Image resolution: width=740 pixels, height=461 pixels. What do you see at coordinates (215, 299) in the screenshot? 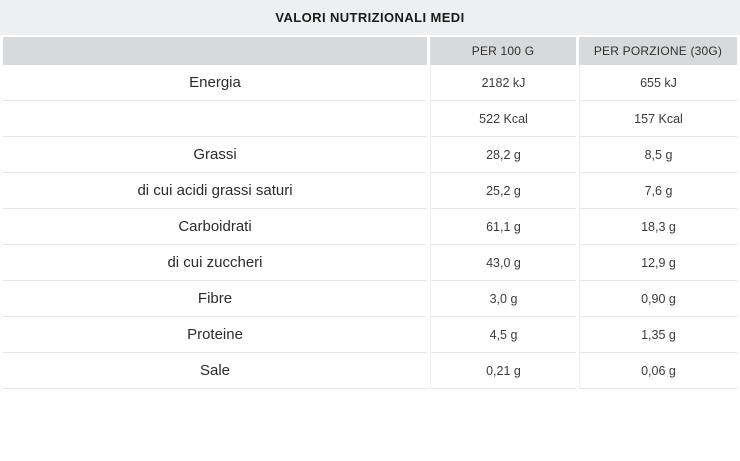
I see `row-label: Fibre` at bounding box center [215, 299].